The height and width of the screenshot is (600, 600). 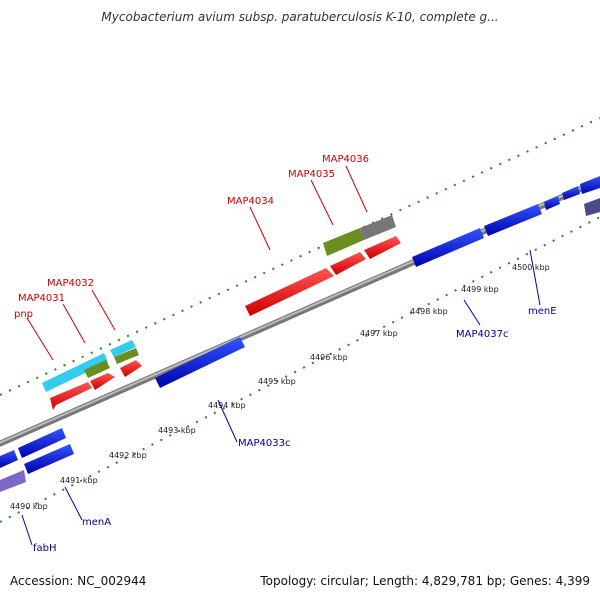 What do you see at coordinates (75, 372) in the screenshot?
I see `cds-pnp` at bounding box center [75, 372].